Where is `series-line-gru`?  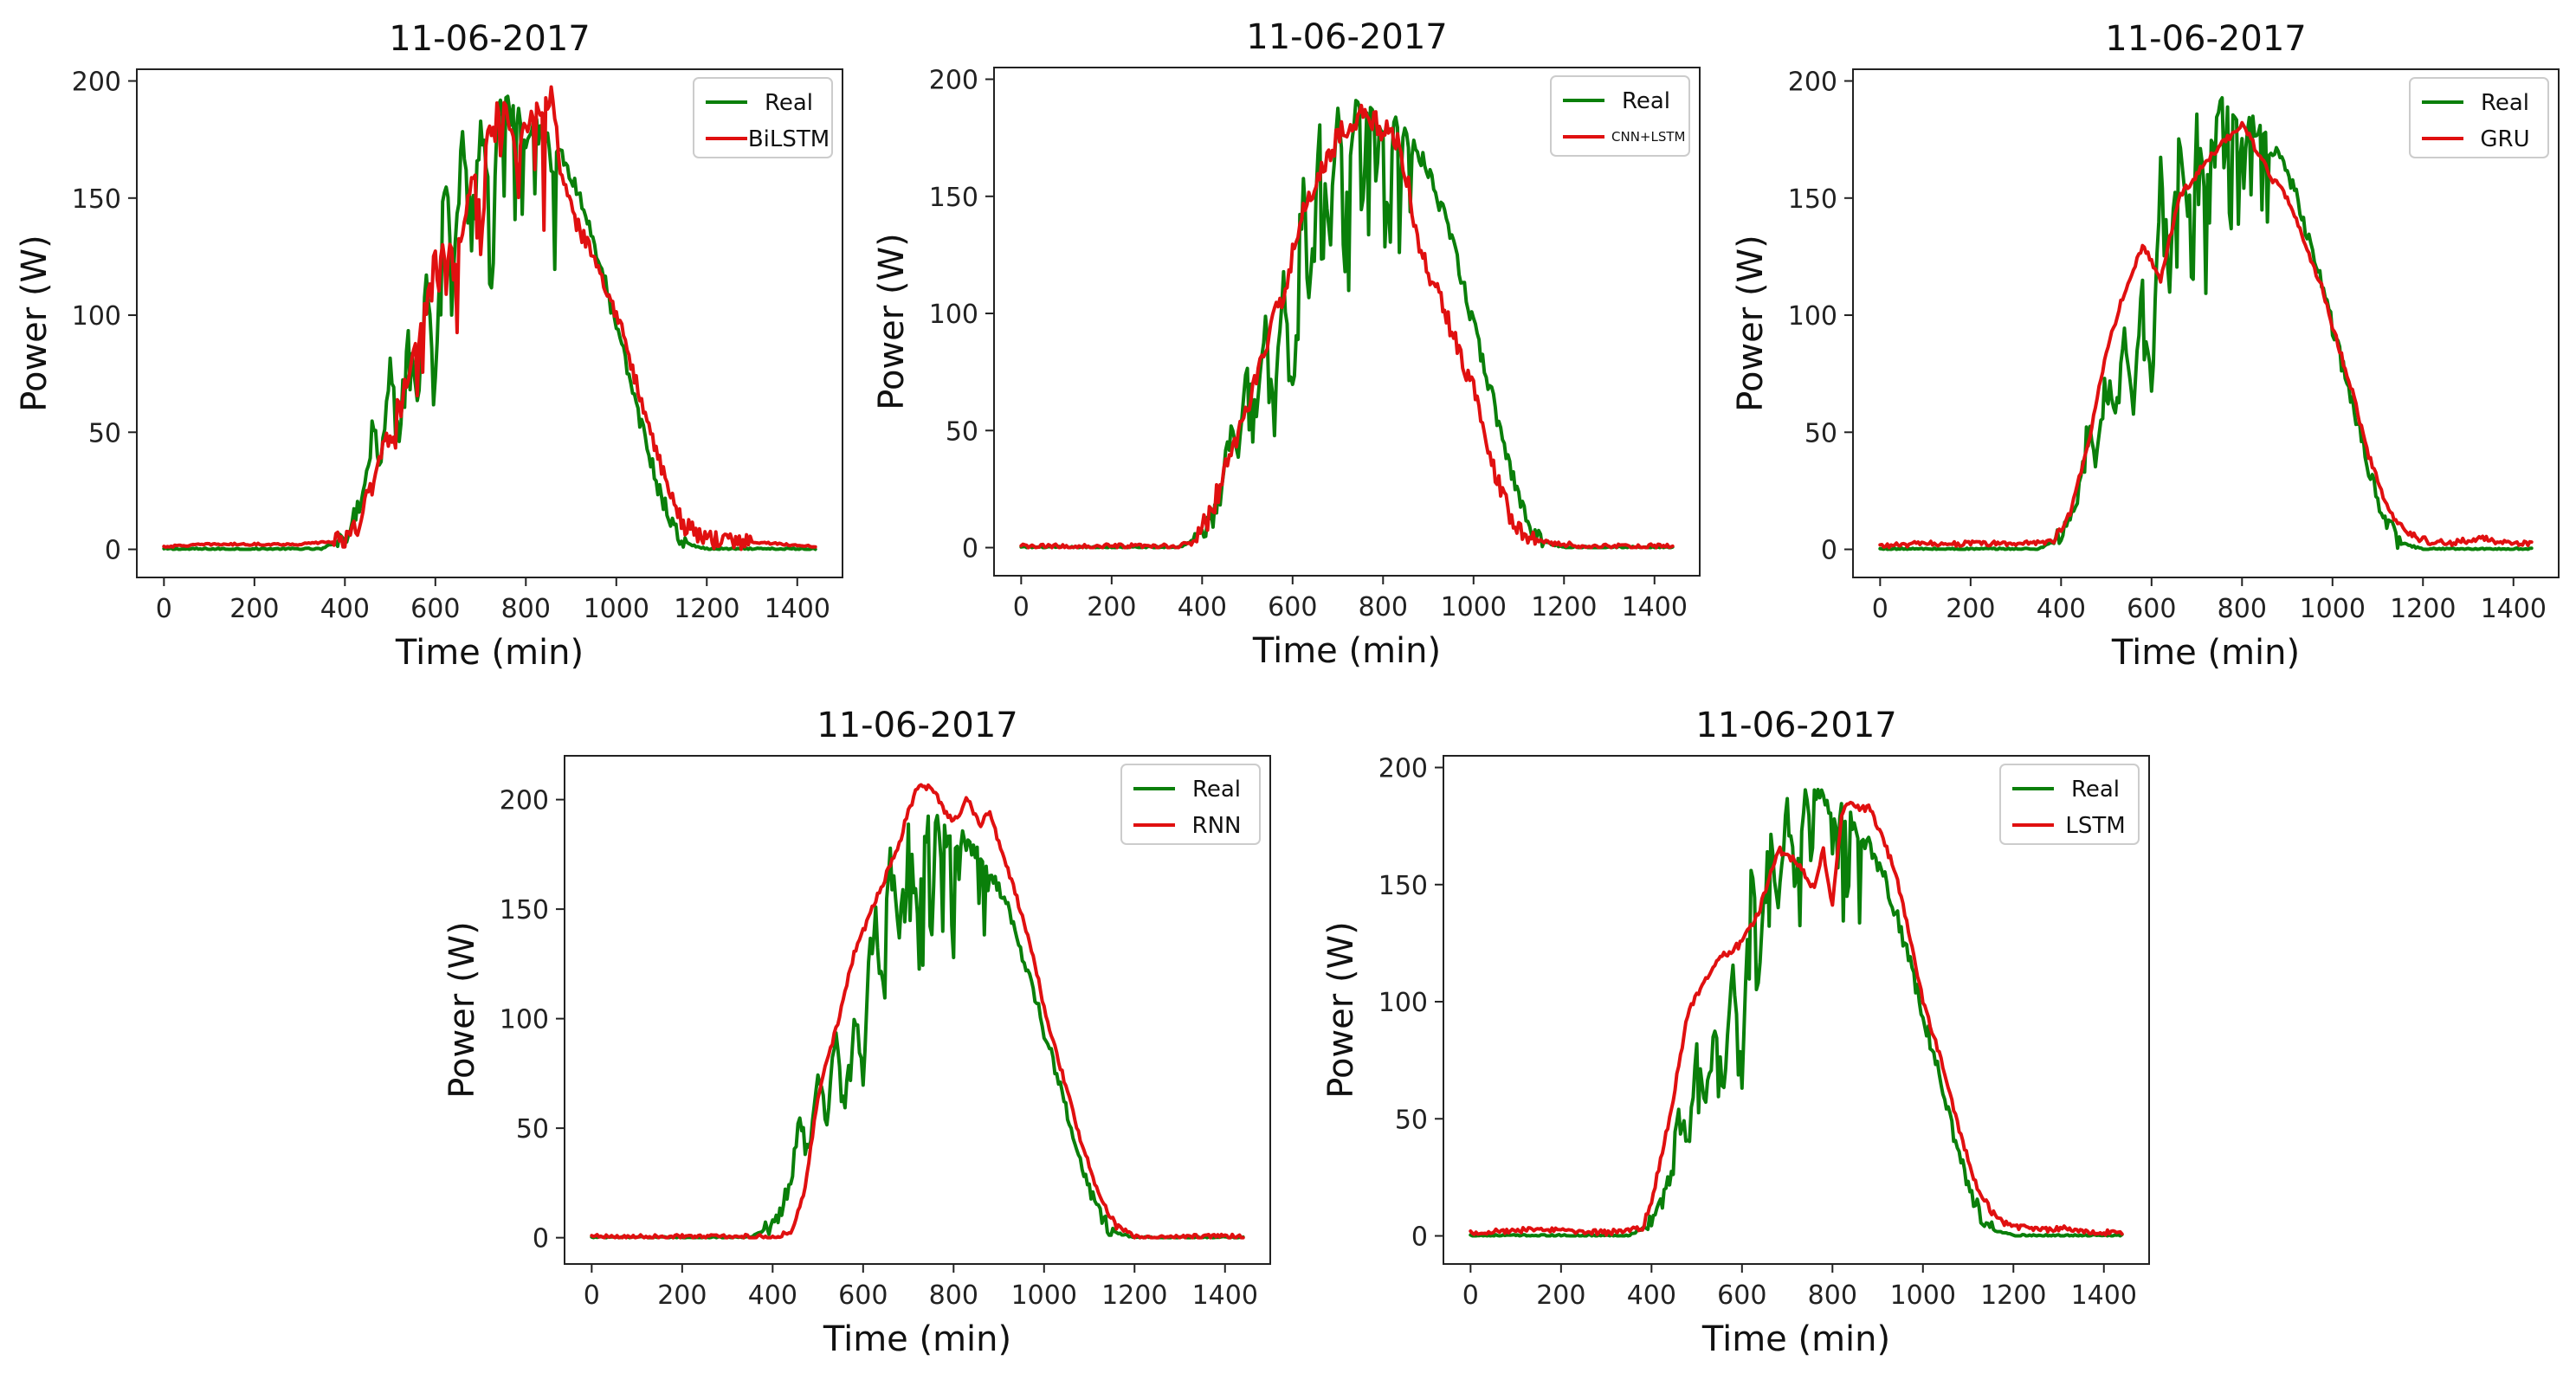 series-line-gru is located at coordinates (2206, 335).